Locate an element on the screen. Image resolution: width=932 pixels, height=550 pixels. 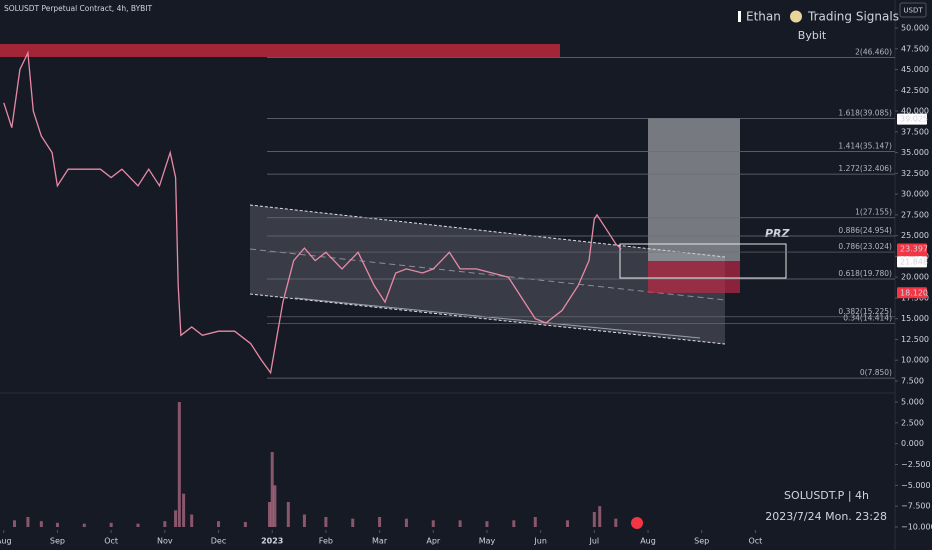
price-tag-label: 23.397 is located at coordinates (914, 248).